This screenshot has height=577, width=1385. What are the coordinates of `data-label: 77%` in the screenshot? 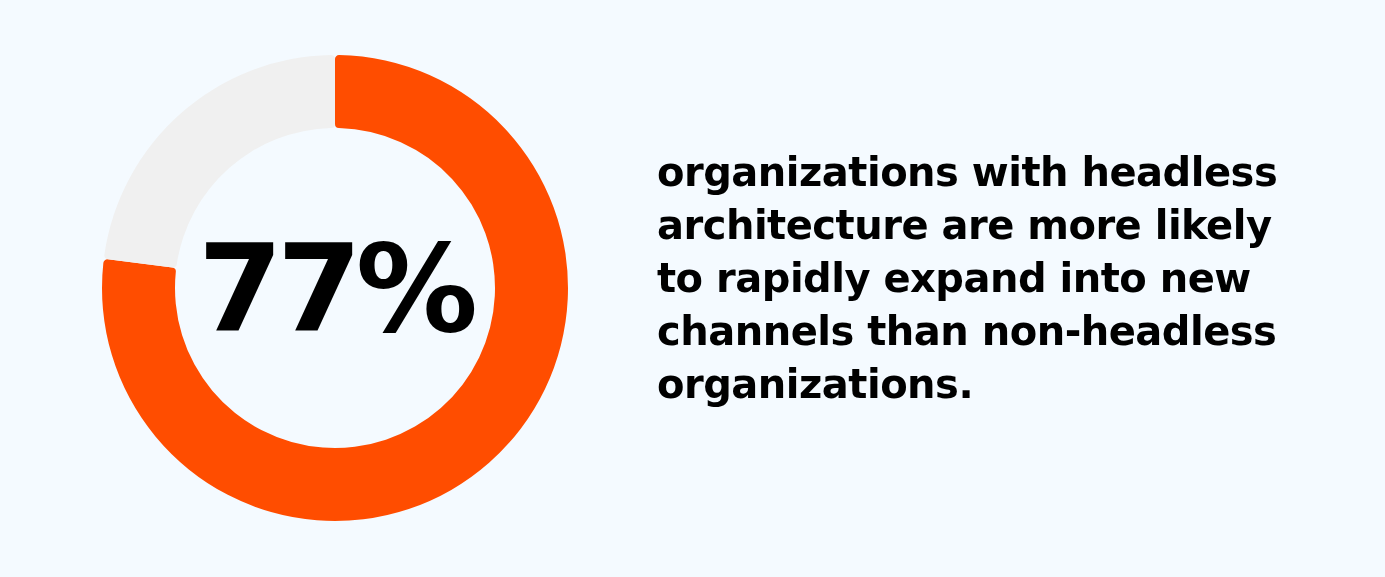 It's located at (336, 289).